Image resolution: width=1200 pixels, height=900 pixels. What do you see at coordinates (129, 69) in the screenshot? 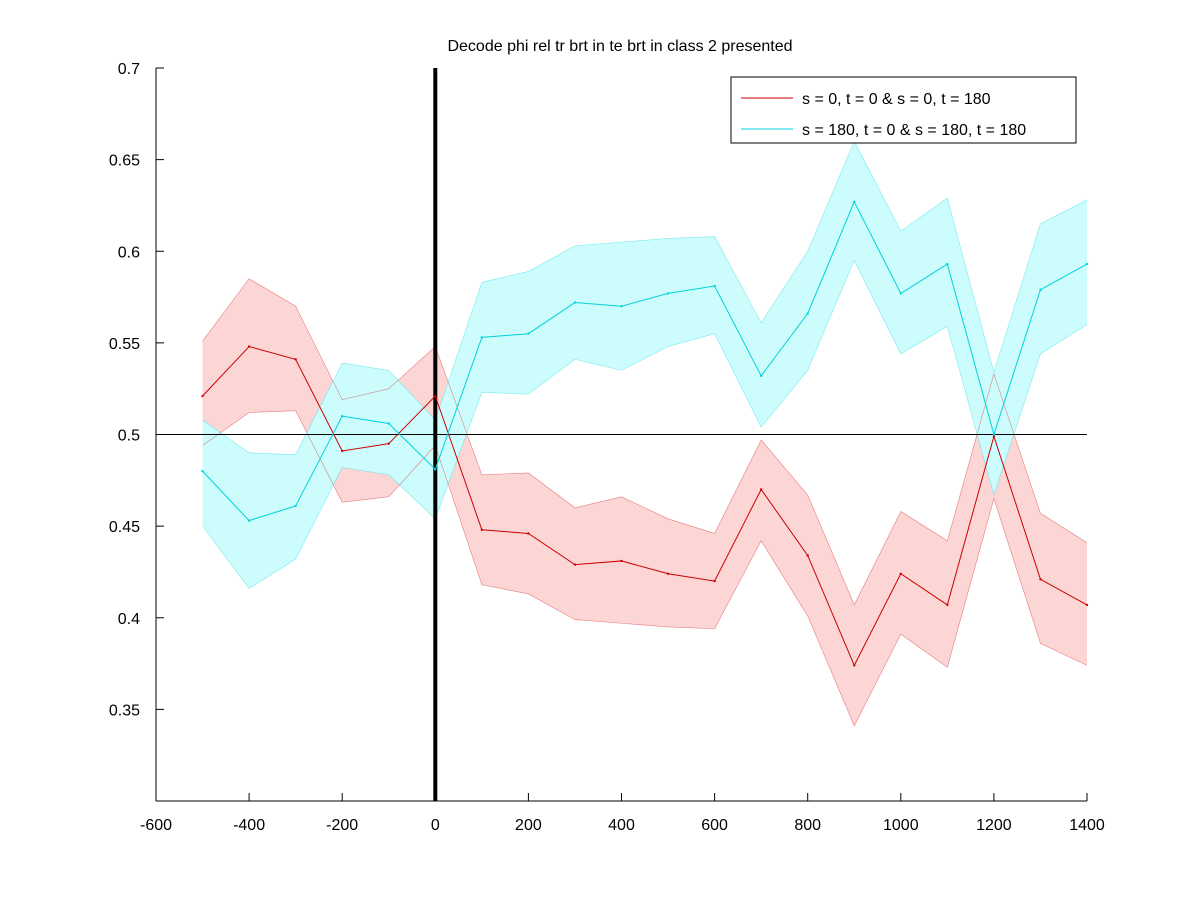
I see `y-tick-label: 0.7` at bounding box center [129, 69].